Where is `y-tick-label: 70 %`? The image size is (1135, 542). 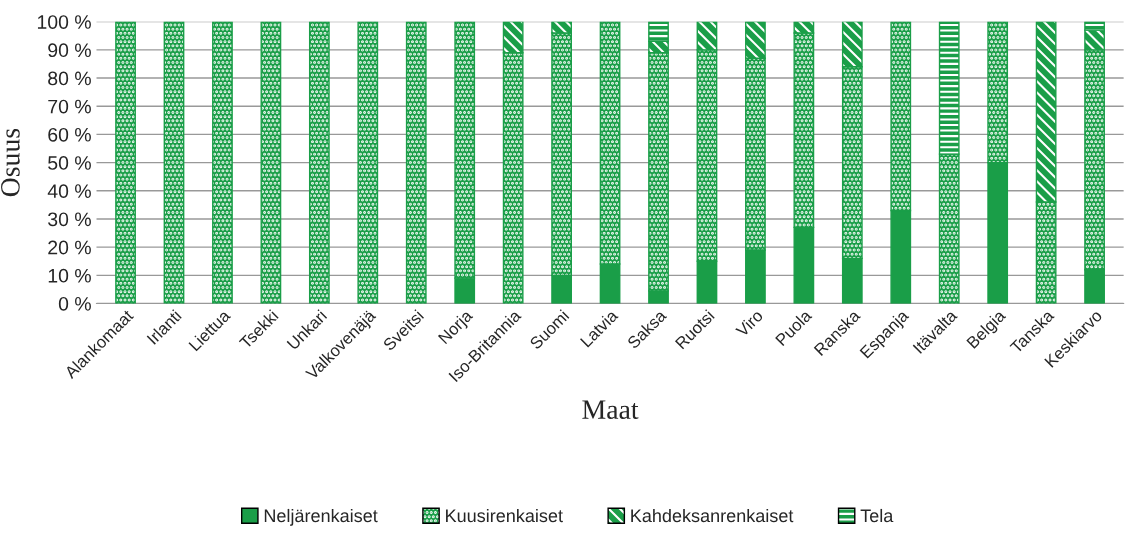 y-tick-label: 70 % is located at coordinates (69, 106).